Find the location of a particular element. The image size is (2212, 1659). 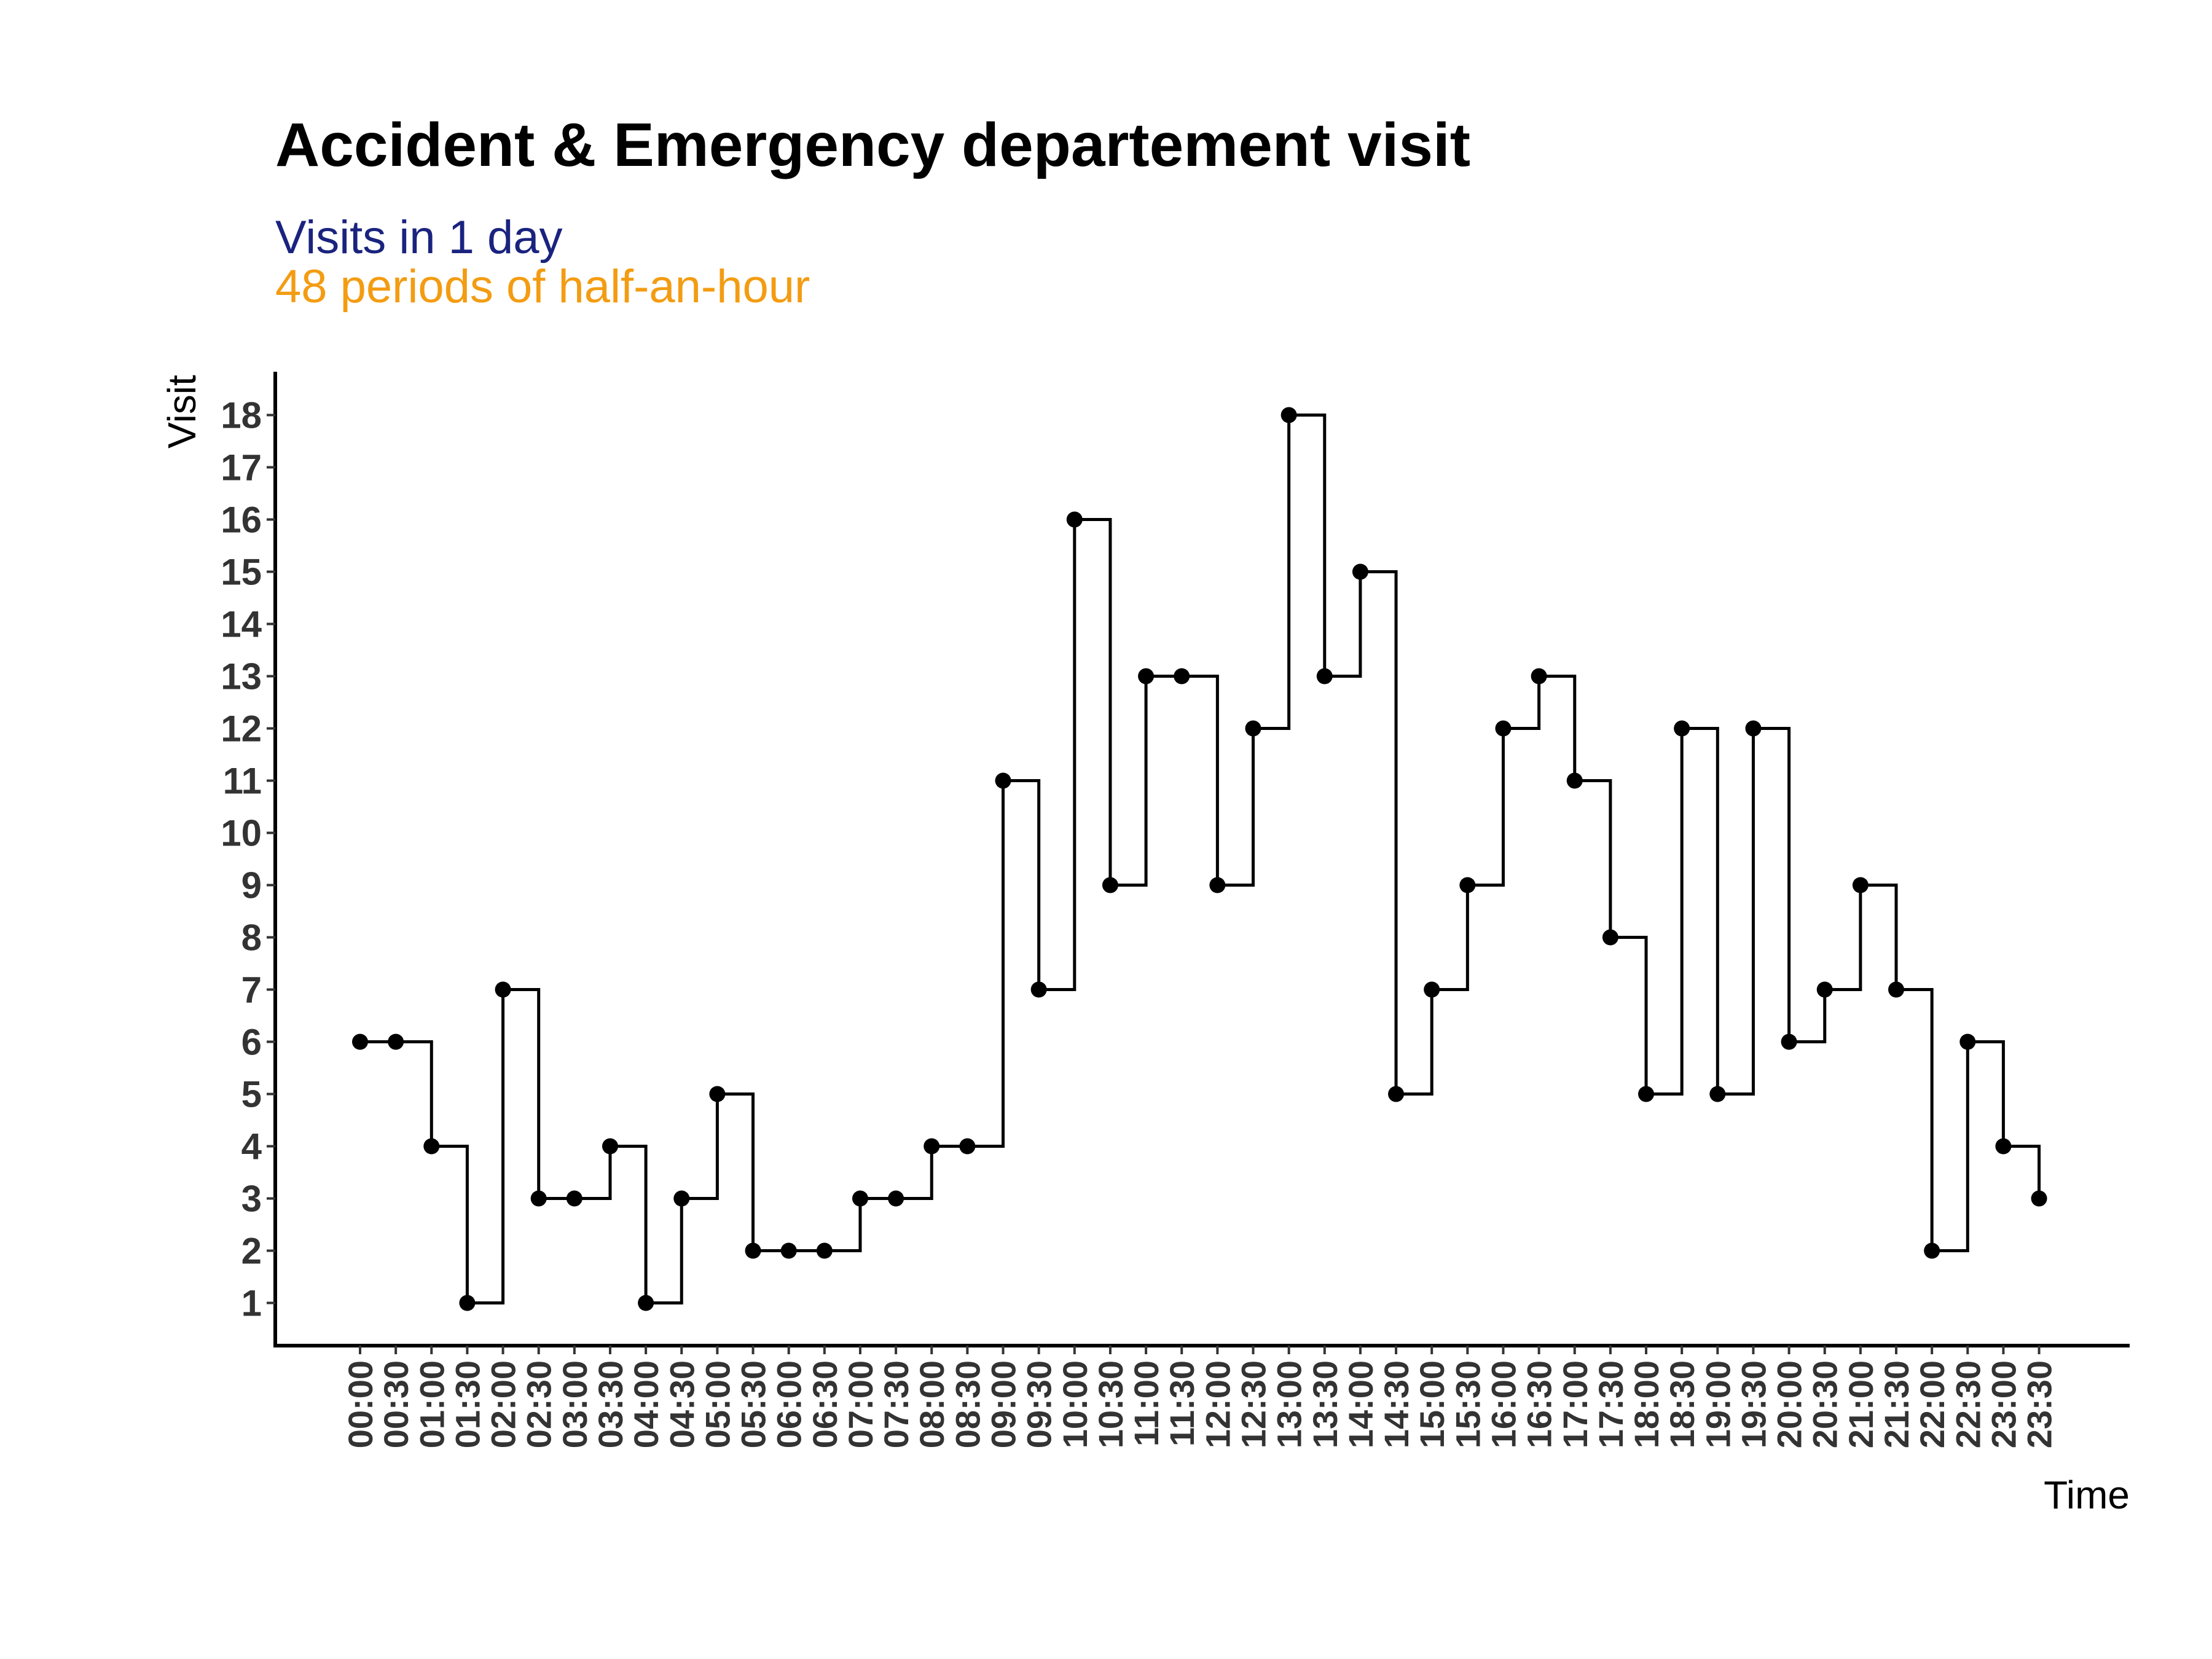

data-point-21:00 is located at coordinates (1860, 885).